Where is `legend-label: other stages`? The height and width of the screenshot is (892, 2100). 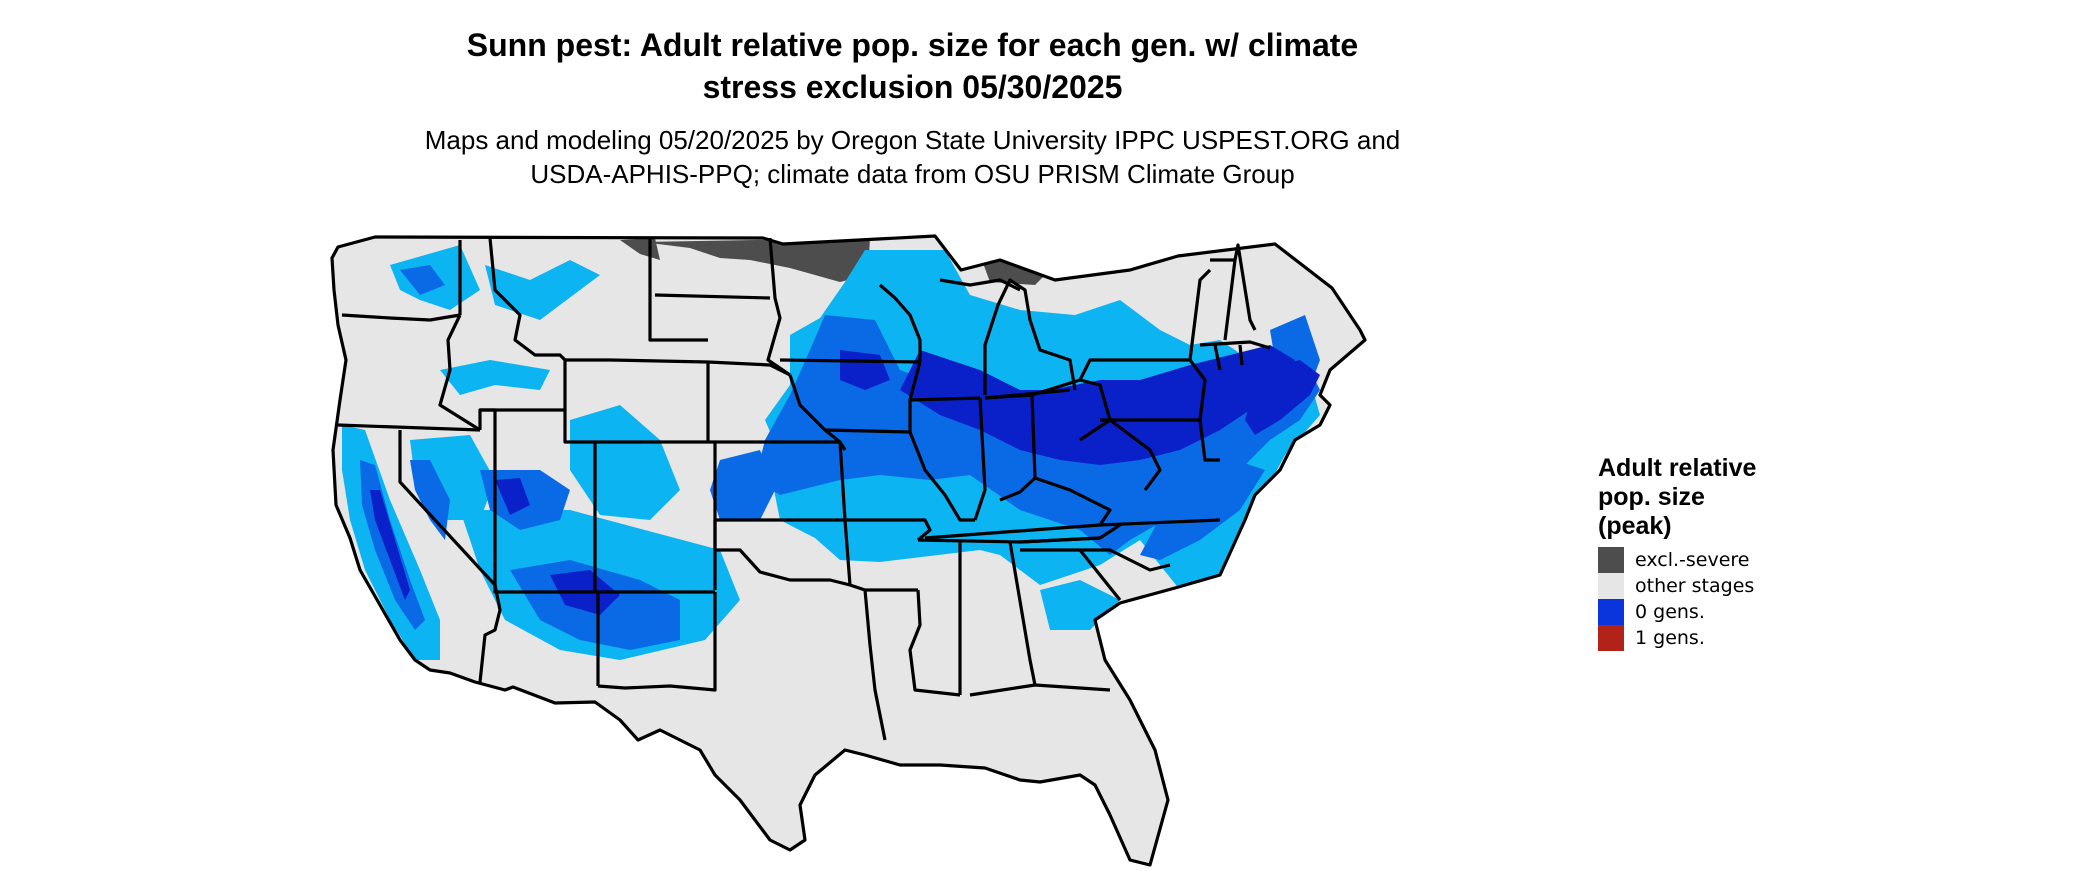 legend-label: other stages is located at coordinates (1695, 586).